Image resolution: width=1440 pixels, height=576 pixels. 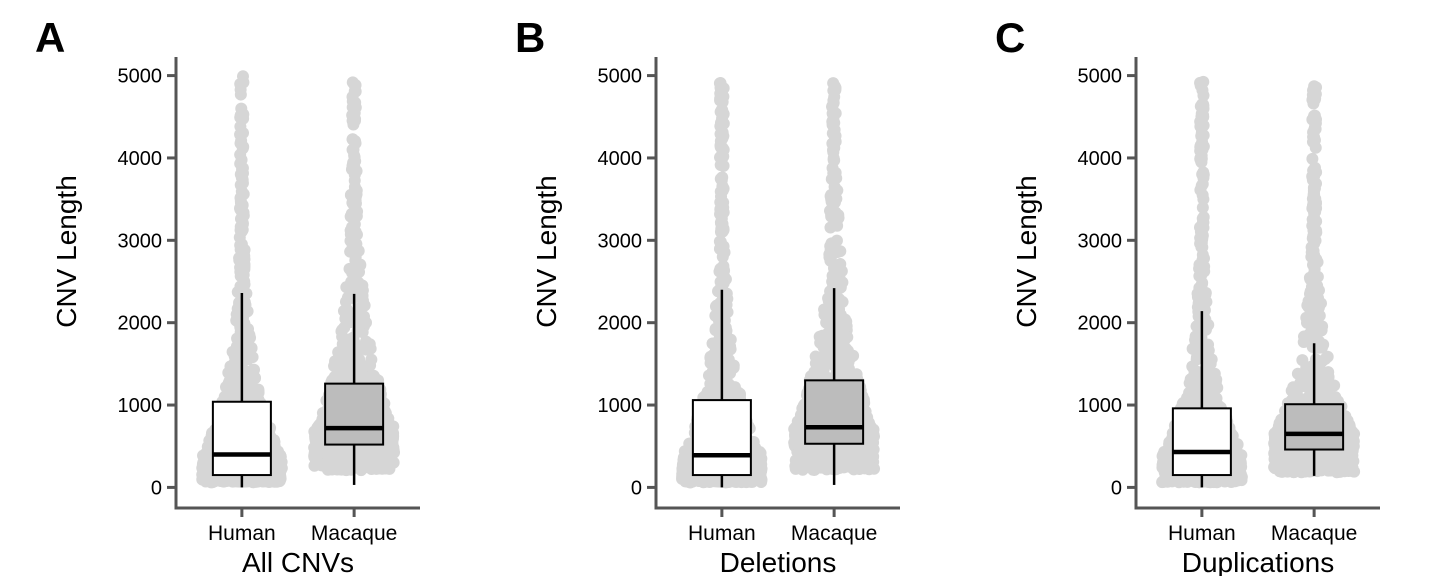 What do you see at coordinates (530, 37) in the screenshot?
I see `panel-letter: B` at bounding box center [530, 37].